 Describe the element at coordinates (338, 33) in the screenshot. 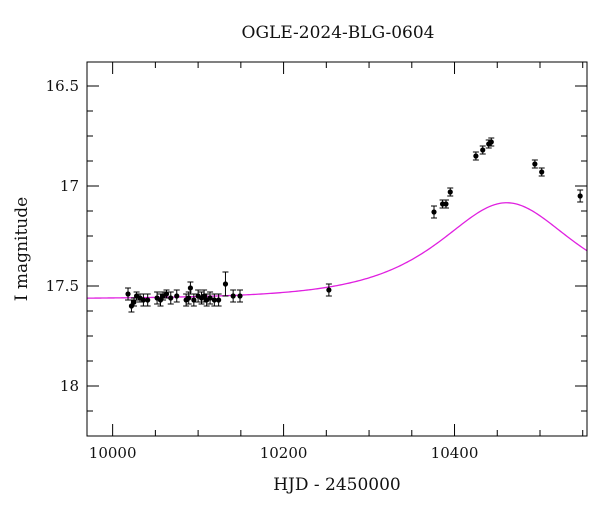

I see `chart-title: OGLE-2024-BLG-0604` at that location.